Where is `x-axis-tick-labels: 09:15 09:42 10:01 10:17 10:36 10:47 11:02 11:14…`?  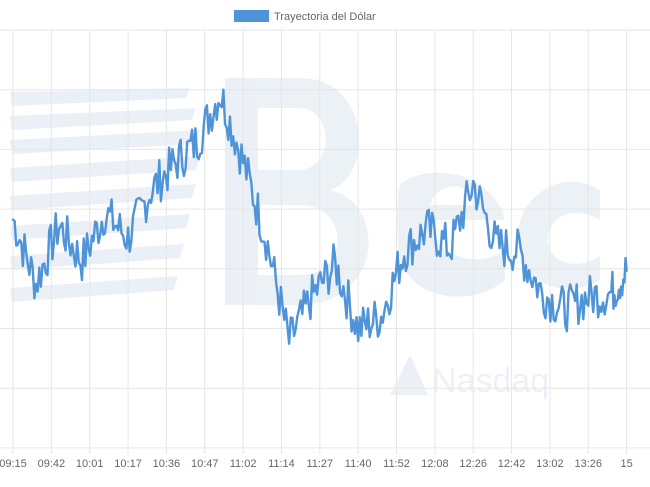 x-axis-tick-labels: 09:15 09:42 10:01 10:17 10:36 10:47 11:02 11:14… is located at coordinates (316, 464).